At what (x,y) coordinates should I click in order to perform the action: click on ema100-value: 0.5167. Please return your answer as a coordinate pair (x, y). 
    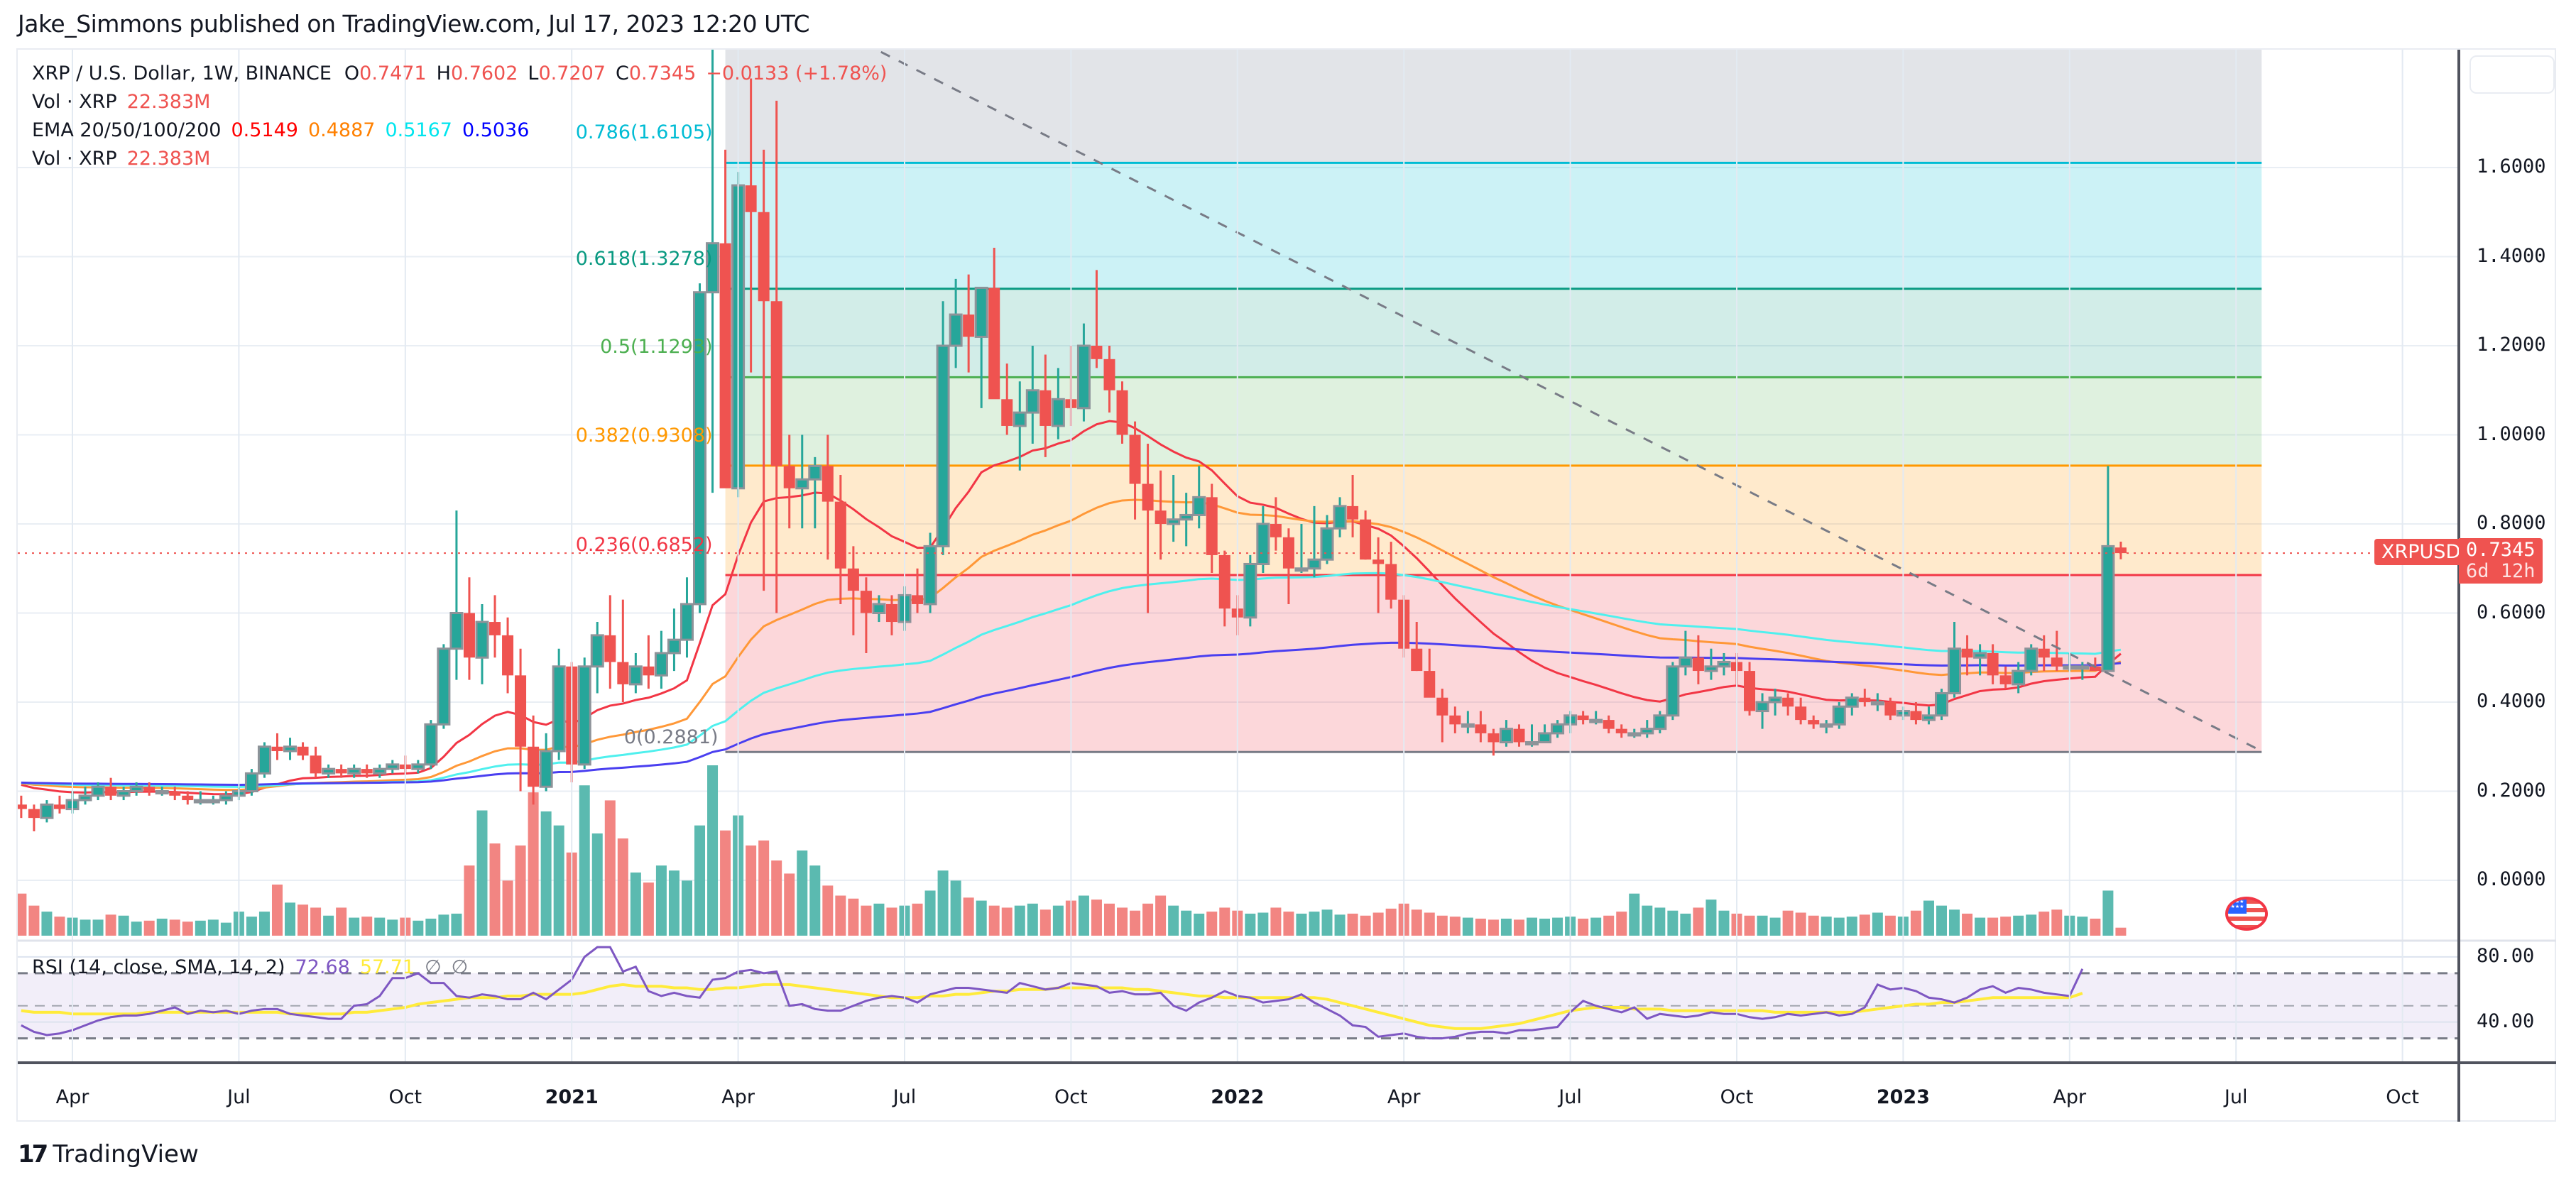
    Looking at the image, I should click on (418, 130).